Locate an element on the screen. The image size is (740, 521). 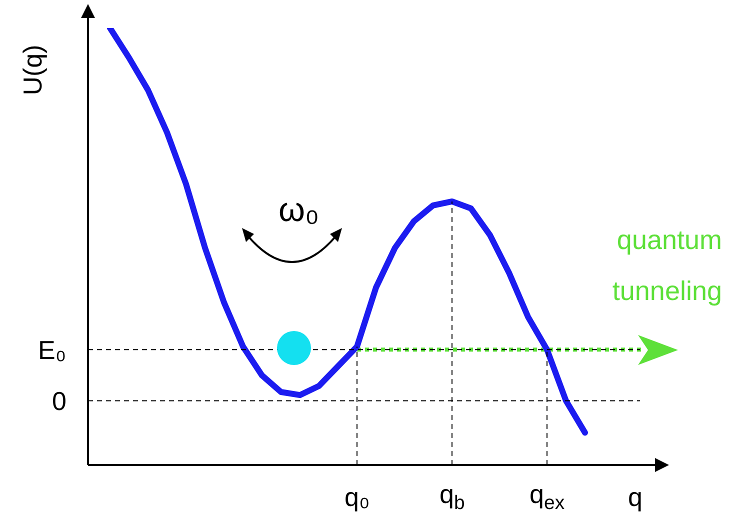
ref-line-label: E₀ is located at coordinates (52, 349).